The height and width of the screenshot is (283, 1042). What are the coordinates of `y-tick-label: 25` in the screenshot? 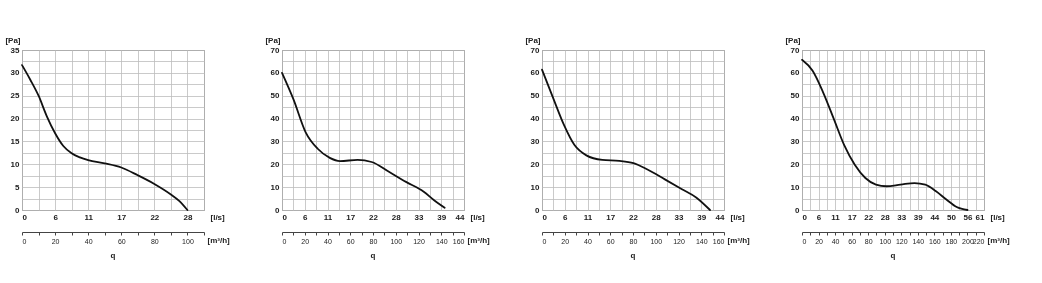 It's located at (15, 96).